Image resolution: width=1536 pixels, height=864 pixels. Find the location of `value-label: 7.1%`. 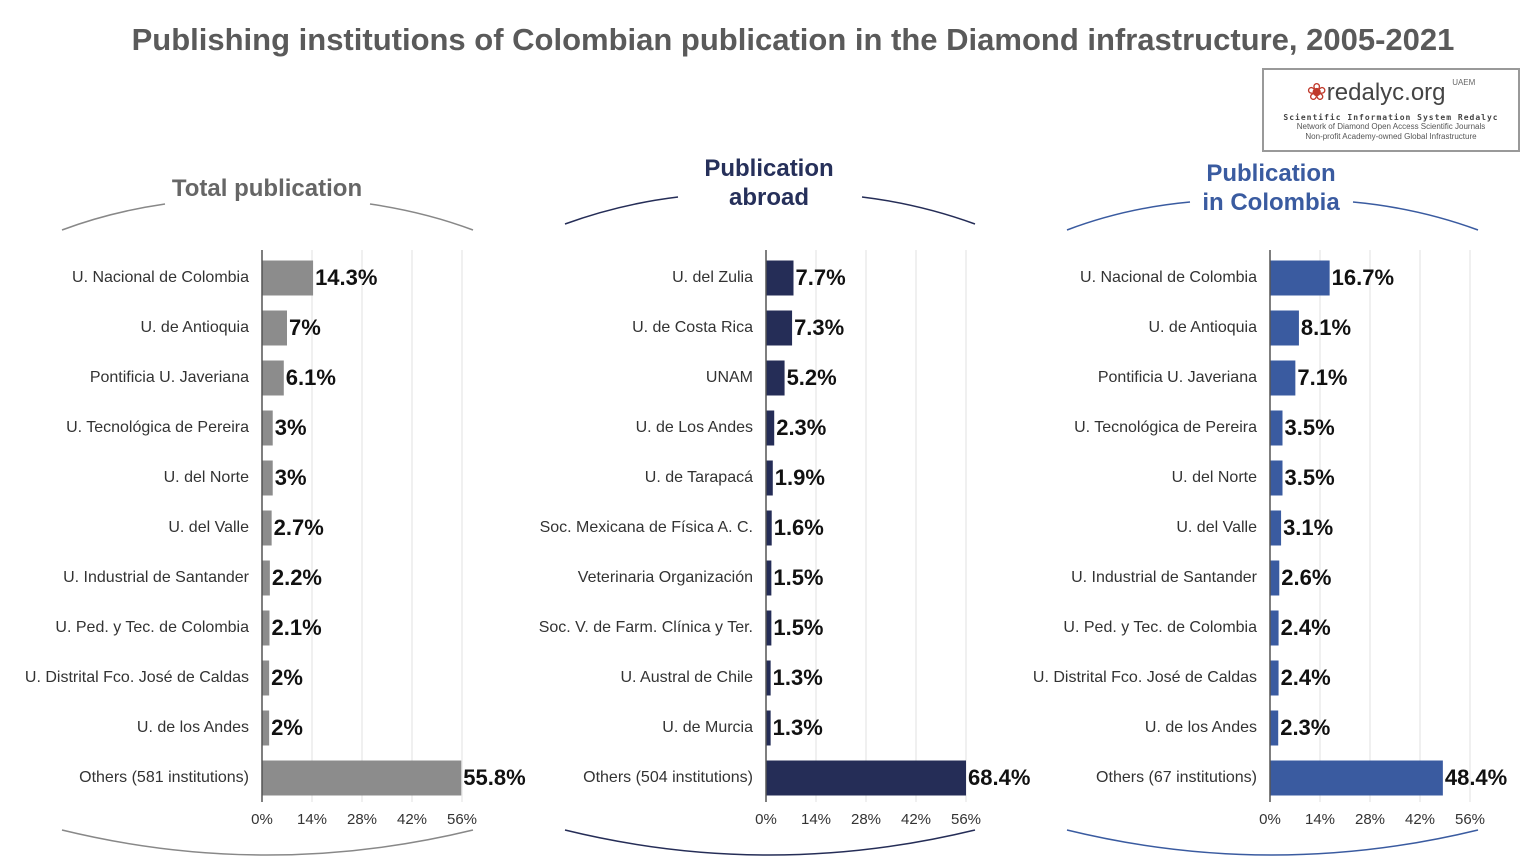

value-label: 7.1% is located at coordinates (1322, 377).